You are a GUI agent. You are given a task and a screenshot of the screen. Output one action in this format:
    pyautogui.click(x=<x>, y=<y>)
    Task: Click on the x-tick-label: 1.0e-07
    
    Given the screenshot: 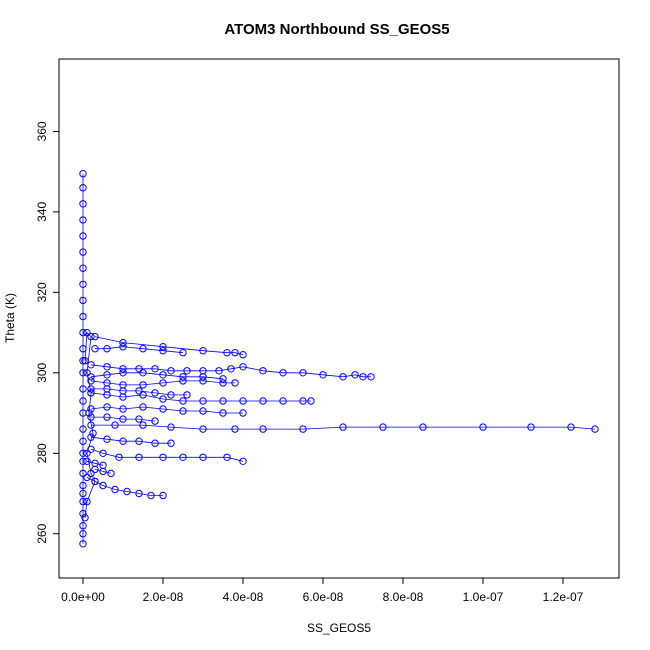 What is the action you would take?
    pyautogui.click(x=483, y=597)
    